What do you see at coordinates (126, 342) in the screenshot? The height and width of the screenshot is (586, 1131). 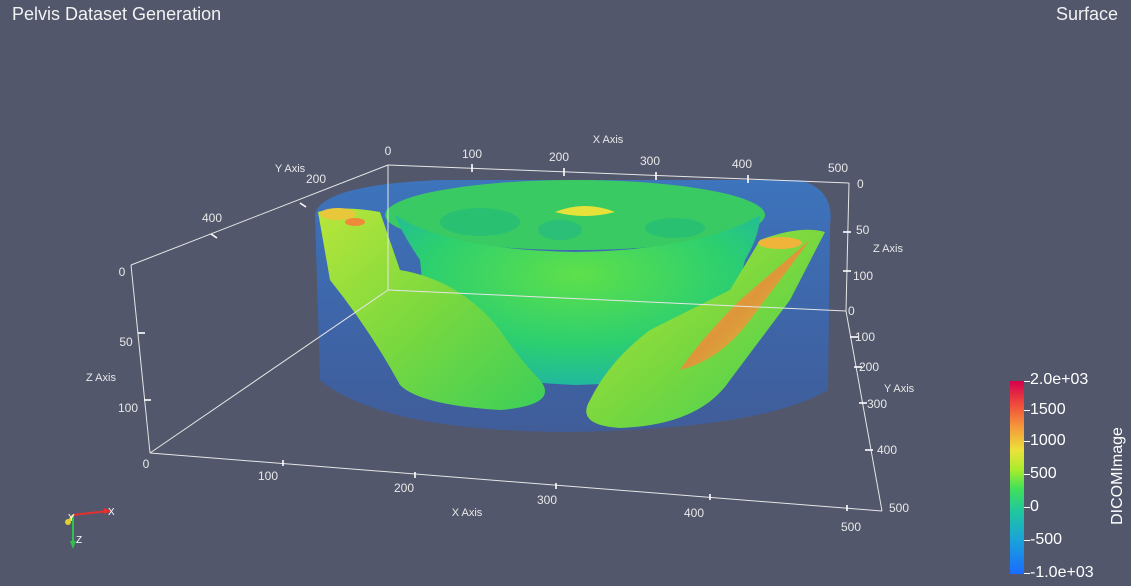 I see `left-z-tick-label: 50` at bounding box center [126, 342].